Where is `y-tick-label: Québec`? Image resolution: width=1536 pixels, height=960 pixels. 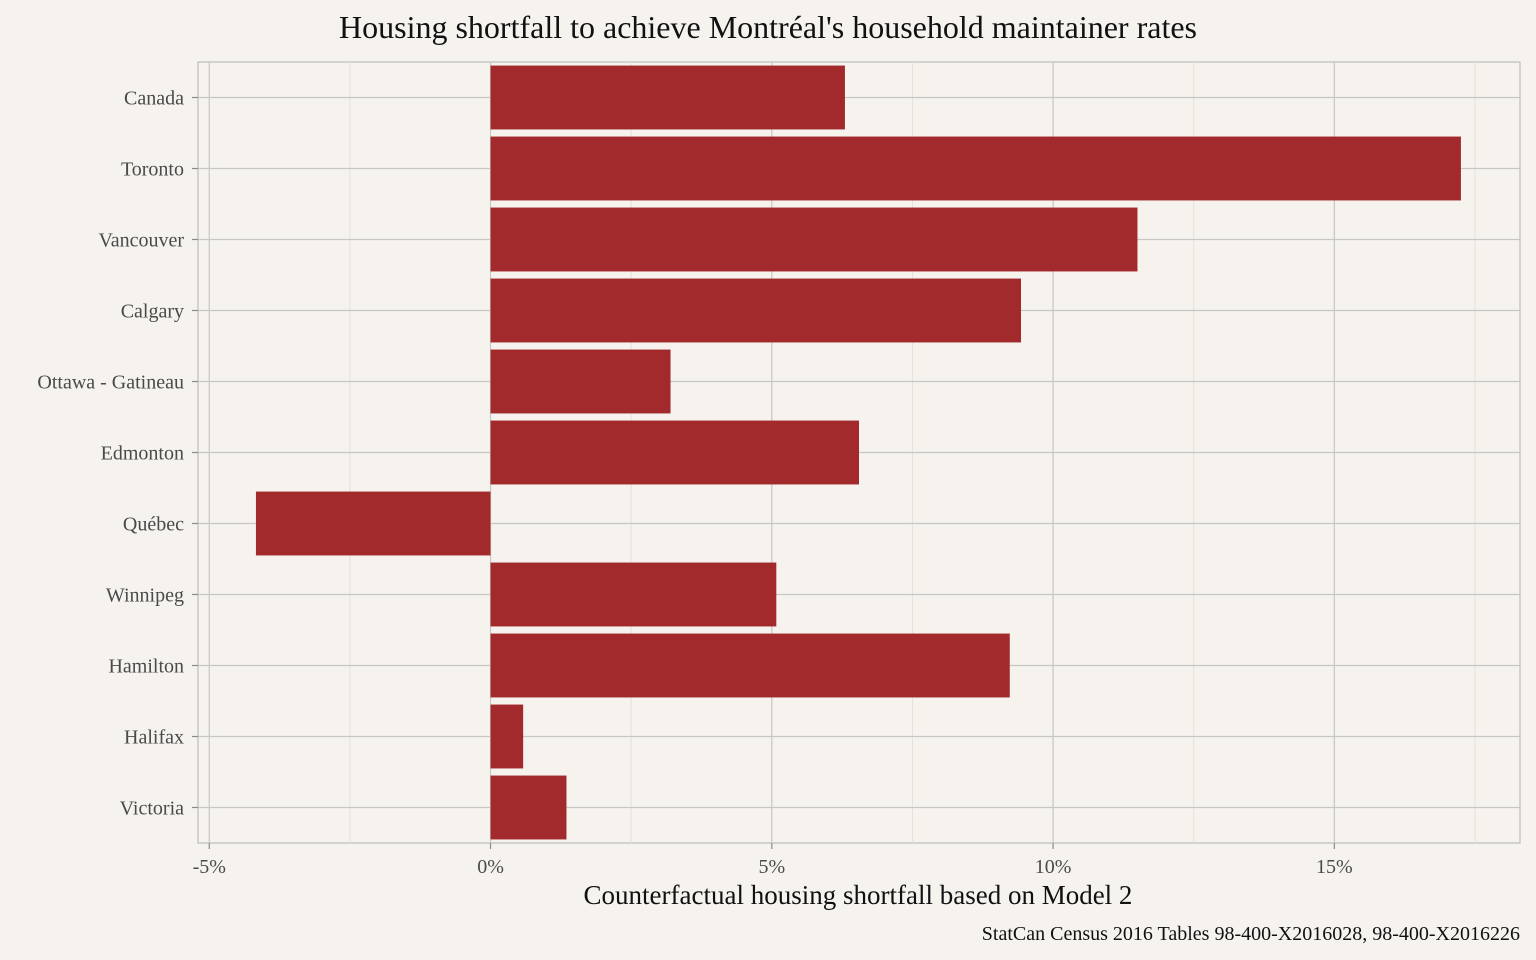 y-tick-label: Québec is located at coordinates (153, 525).